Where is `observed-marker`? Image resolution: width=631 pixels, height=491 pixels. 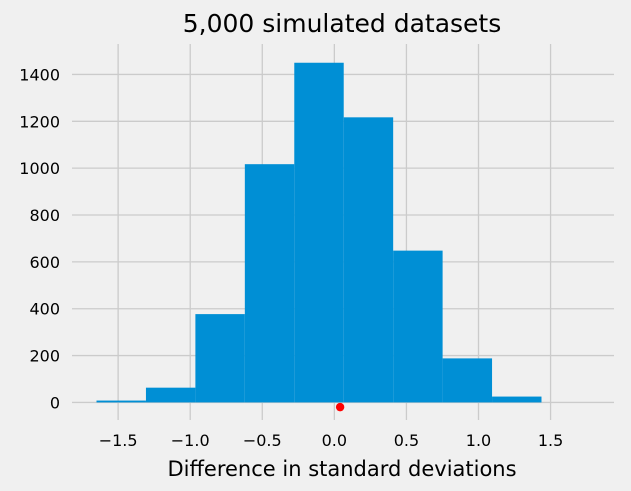 observed-marker is located at coordinates (340, 407).